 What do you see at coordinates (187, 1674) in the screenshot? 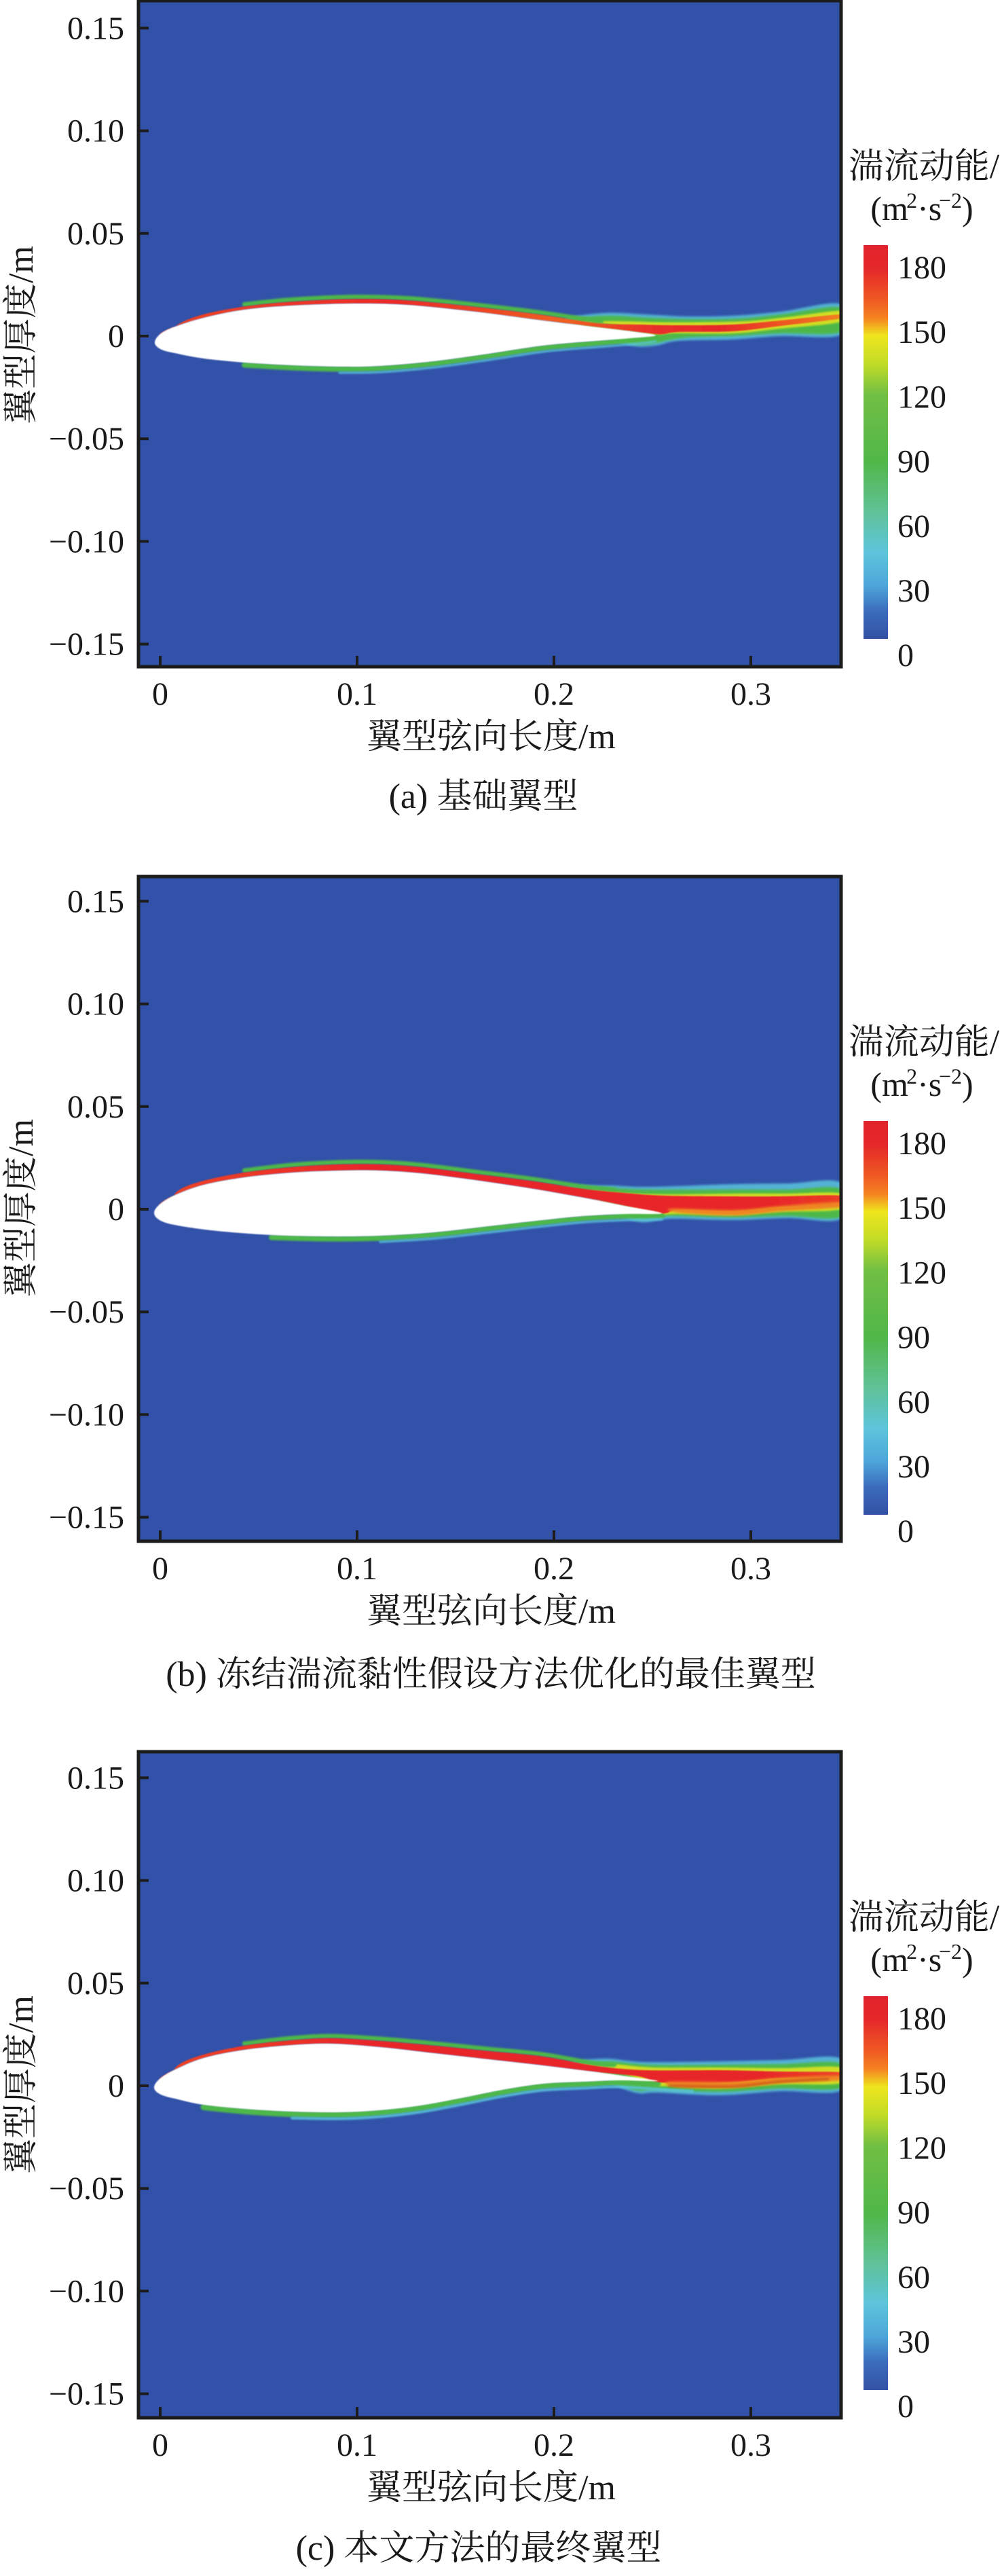
I see `svg-text: (b)` at bounding box center [187, 1674].